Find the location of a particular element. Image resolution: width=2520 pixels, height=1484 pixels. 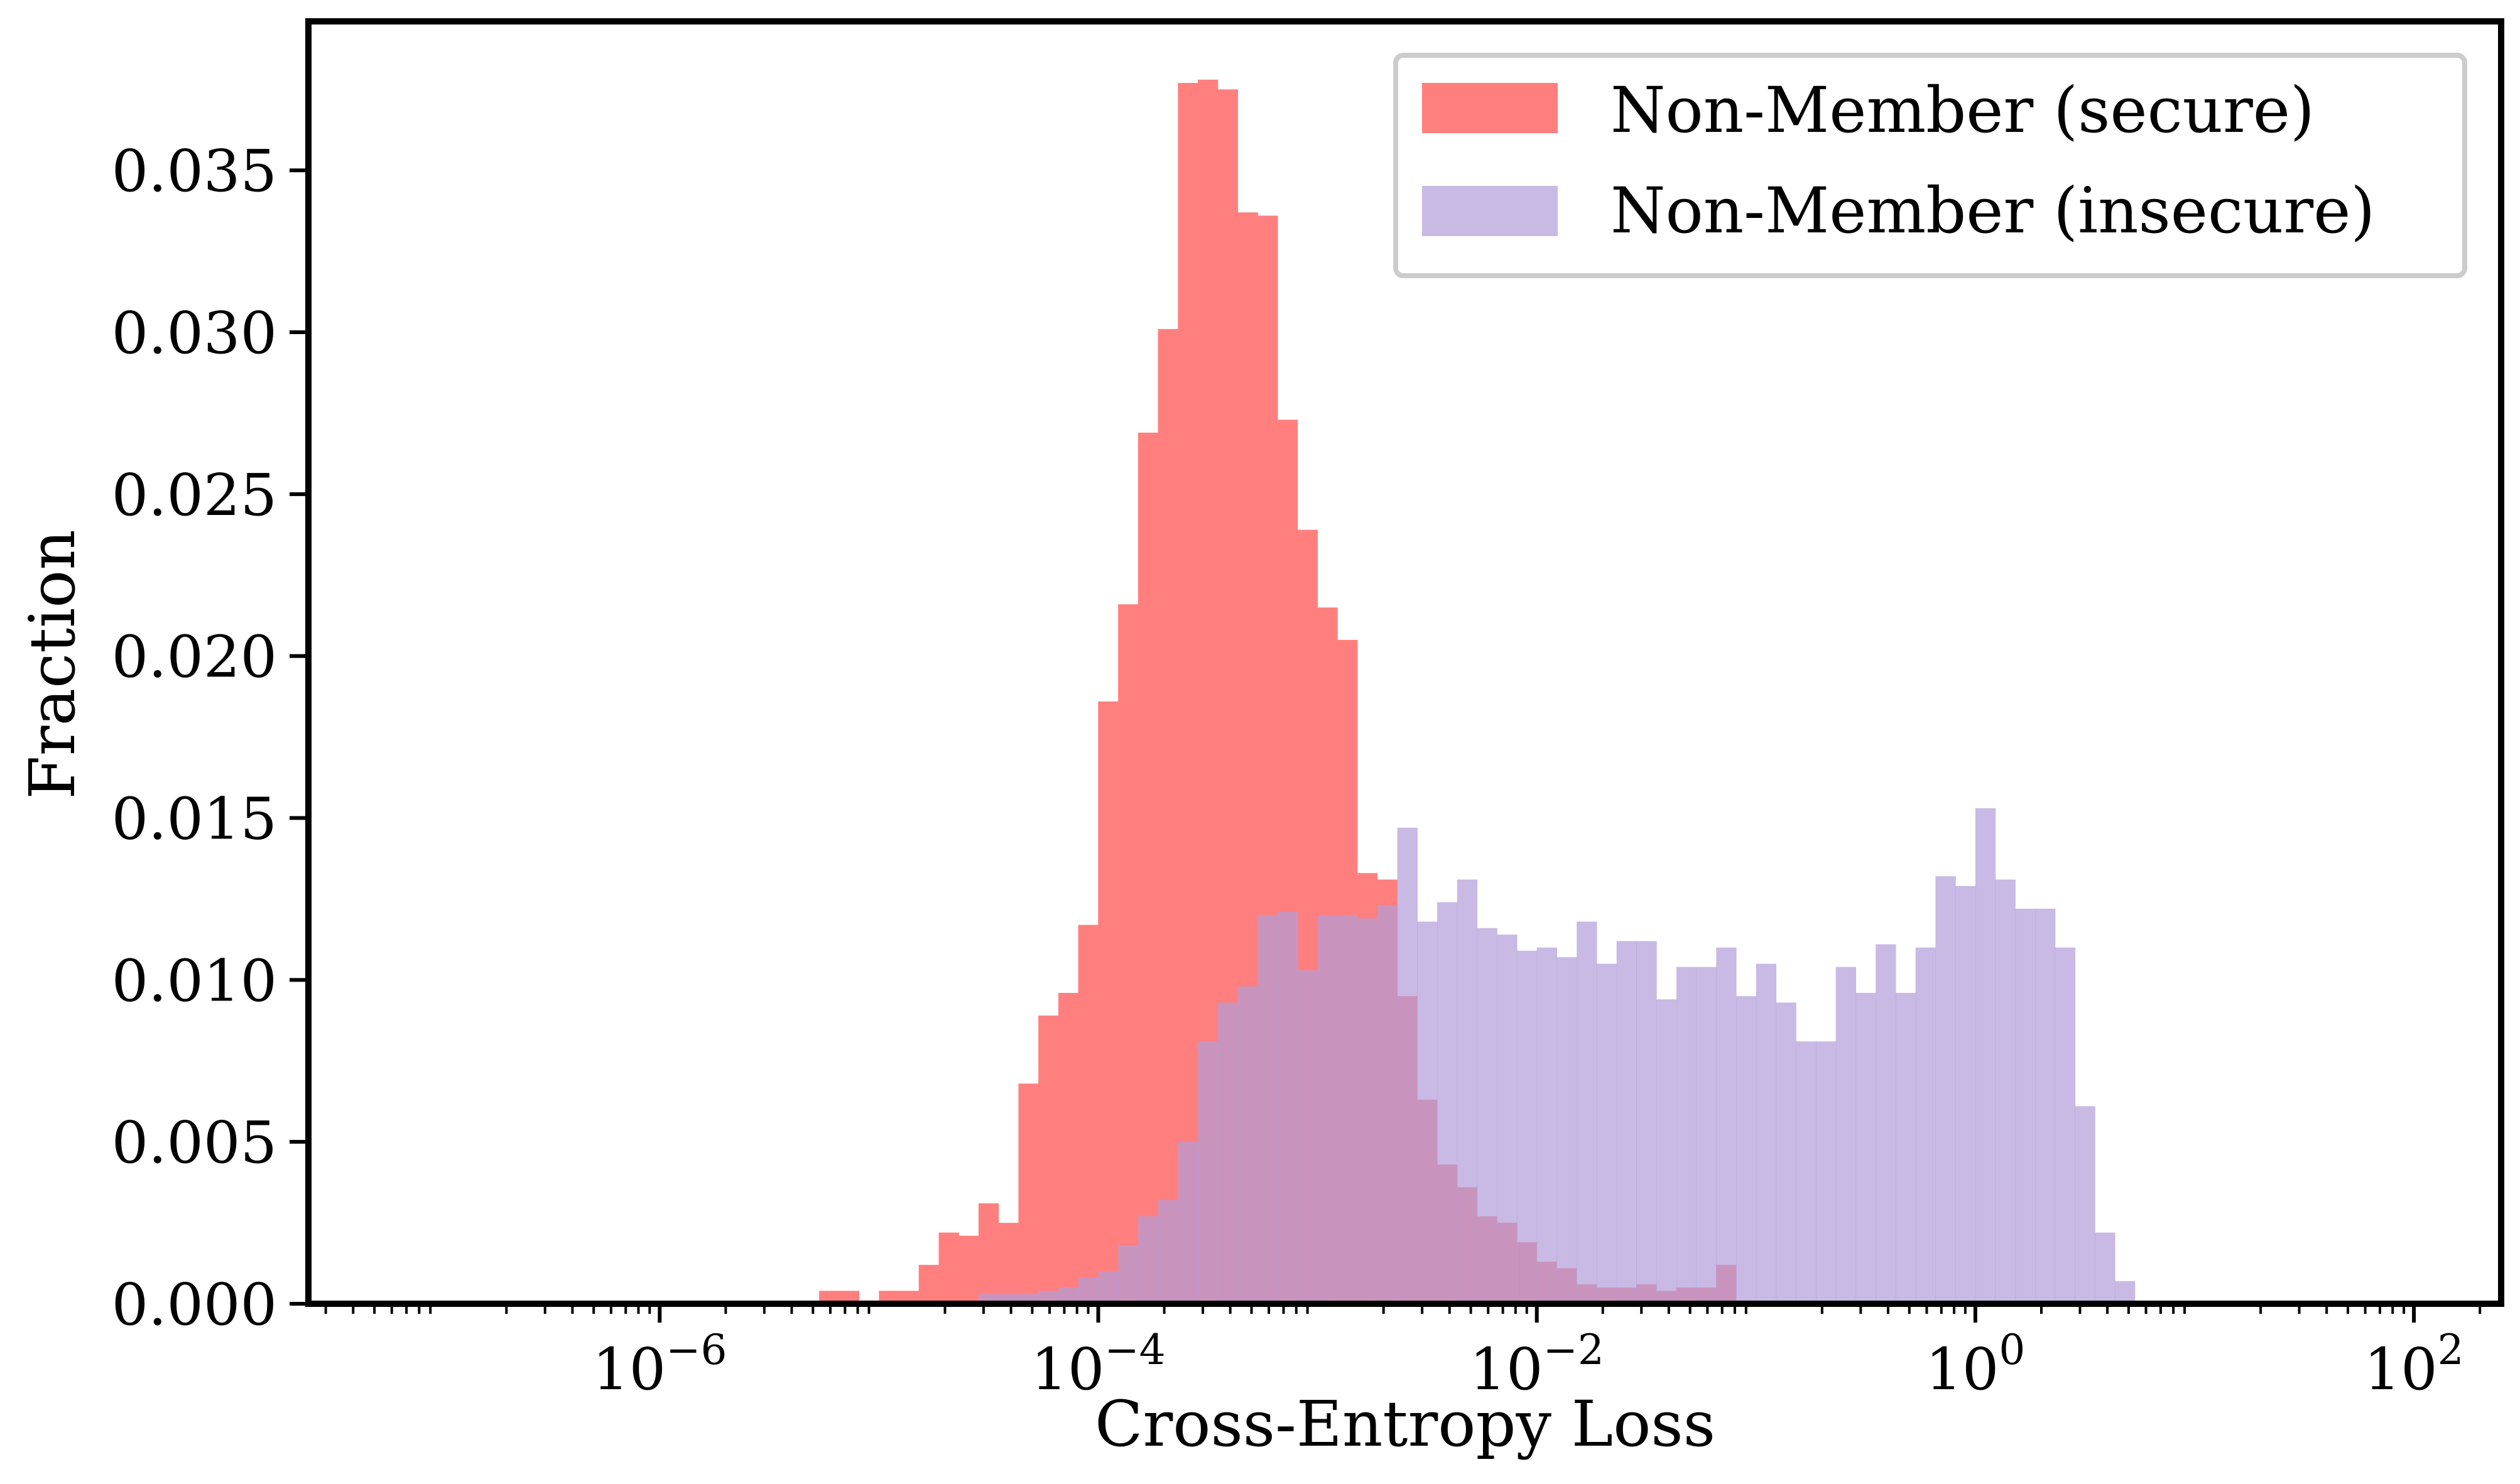

legend-swatch-insecure is located at coordinates (1490, 211).